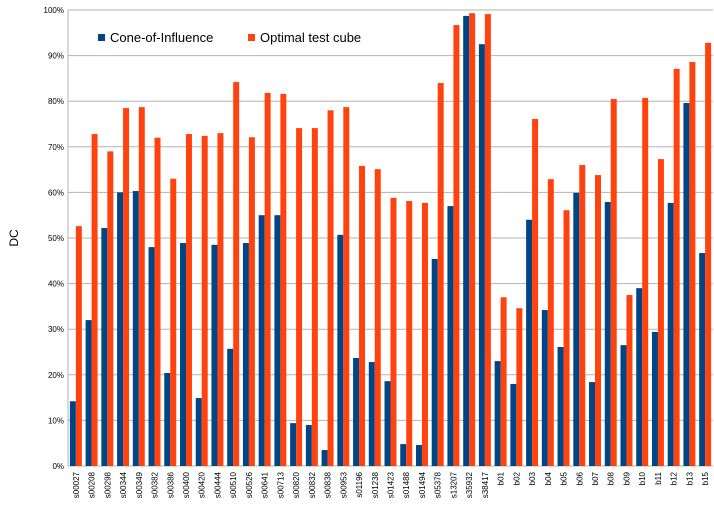 The image size is (714, 505). I want to click on x-tick-label: s00838, so click(328, 484).